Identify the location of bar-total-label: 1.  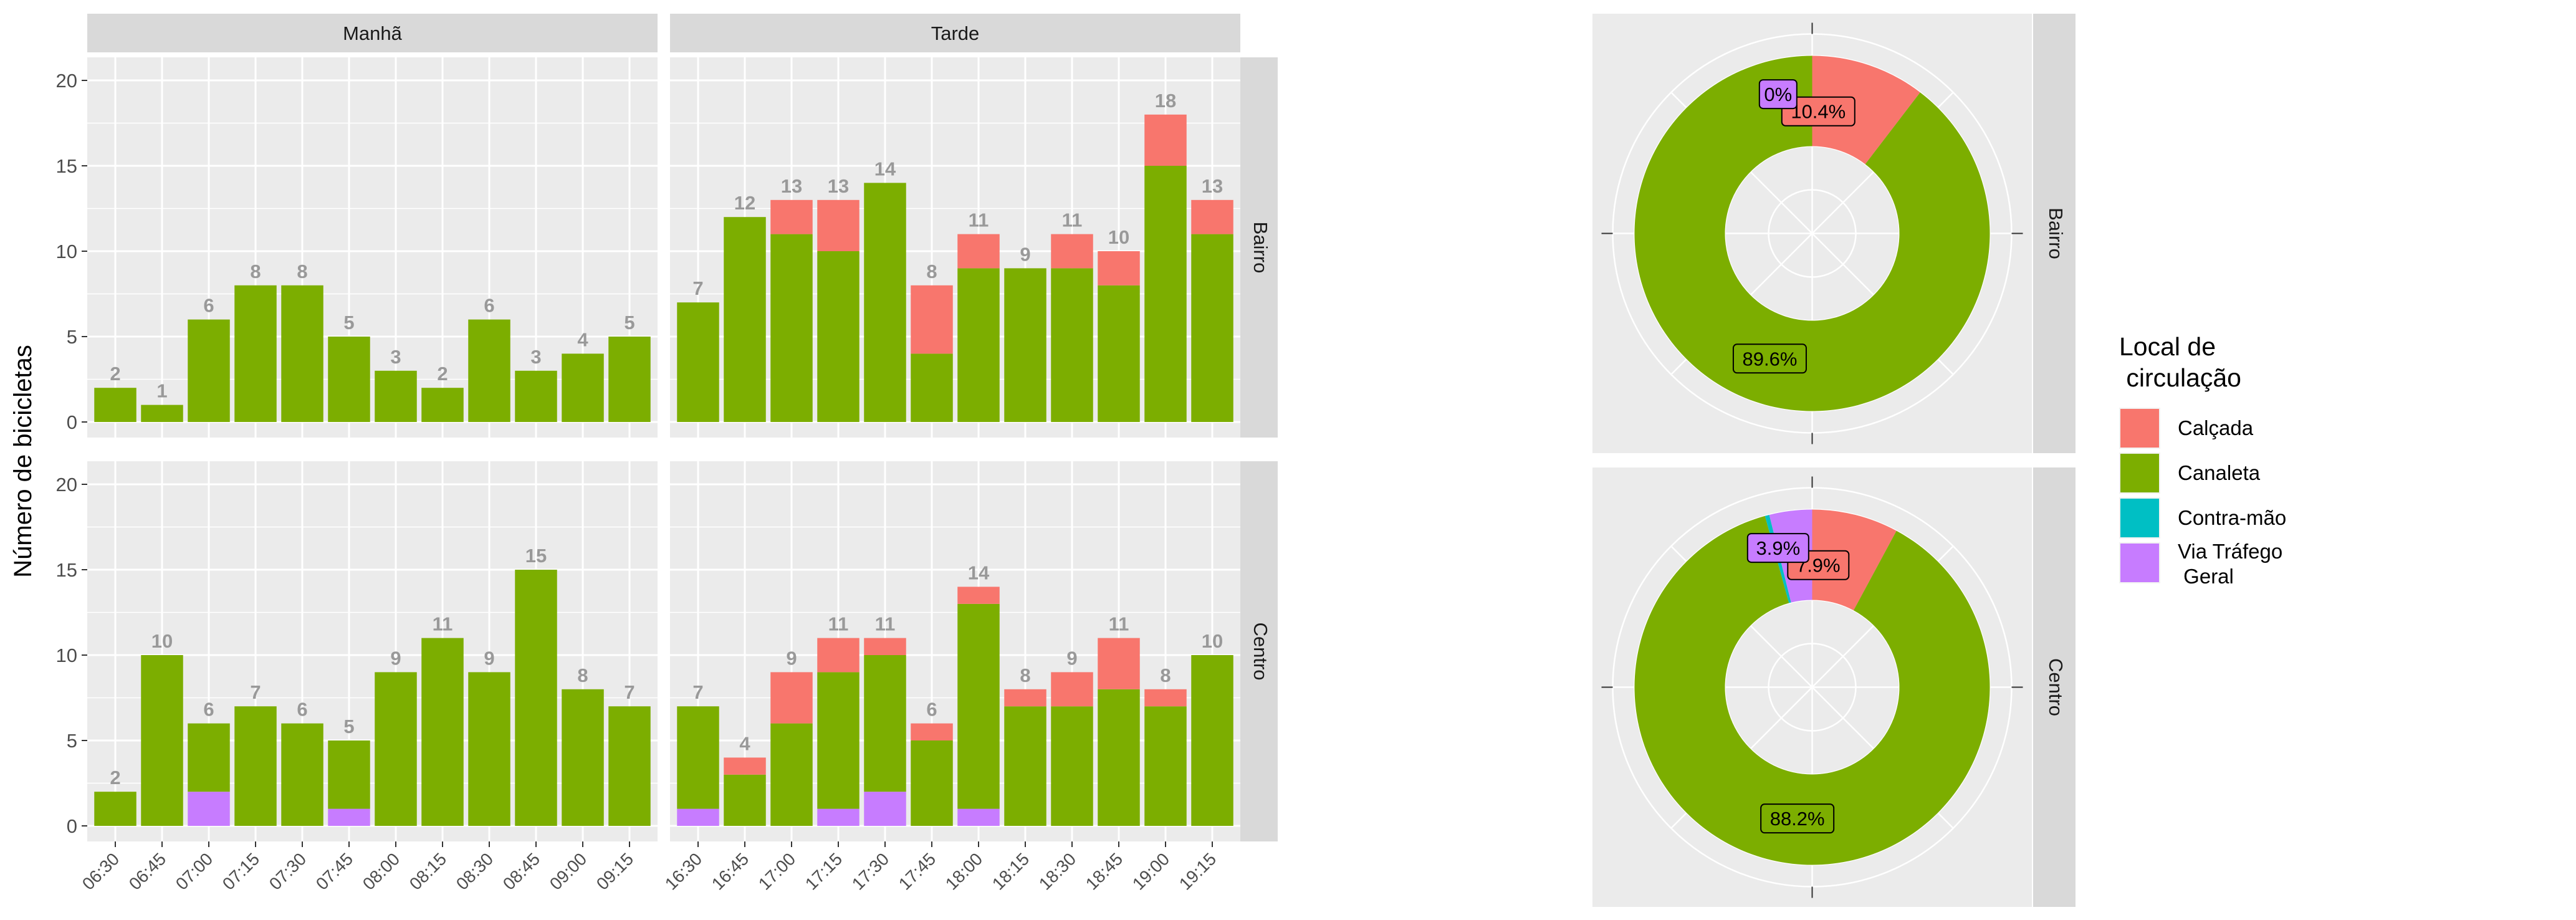
(162, 391).